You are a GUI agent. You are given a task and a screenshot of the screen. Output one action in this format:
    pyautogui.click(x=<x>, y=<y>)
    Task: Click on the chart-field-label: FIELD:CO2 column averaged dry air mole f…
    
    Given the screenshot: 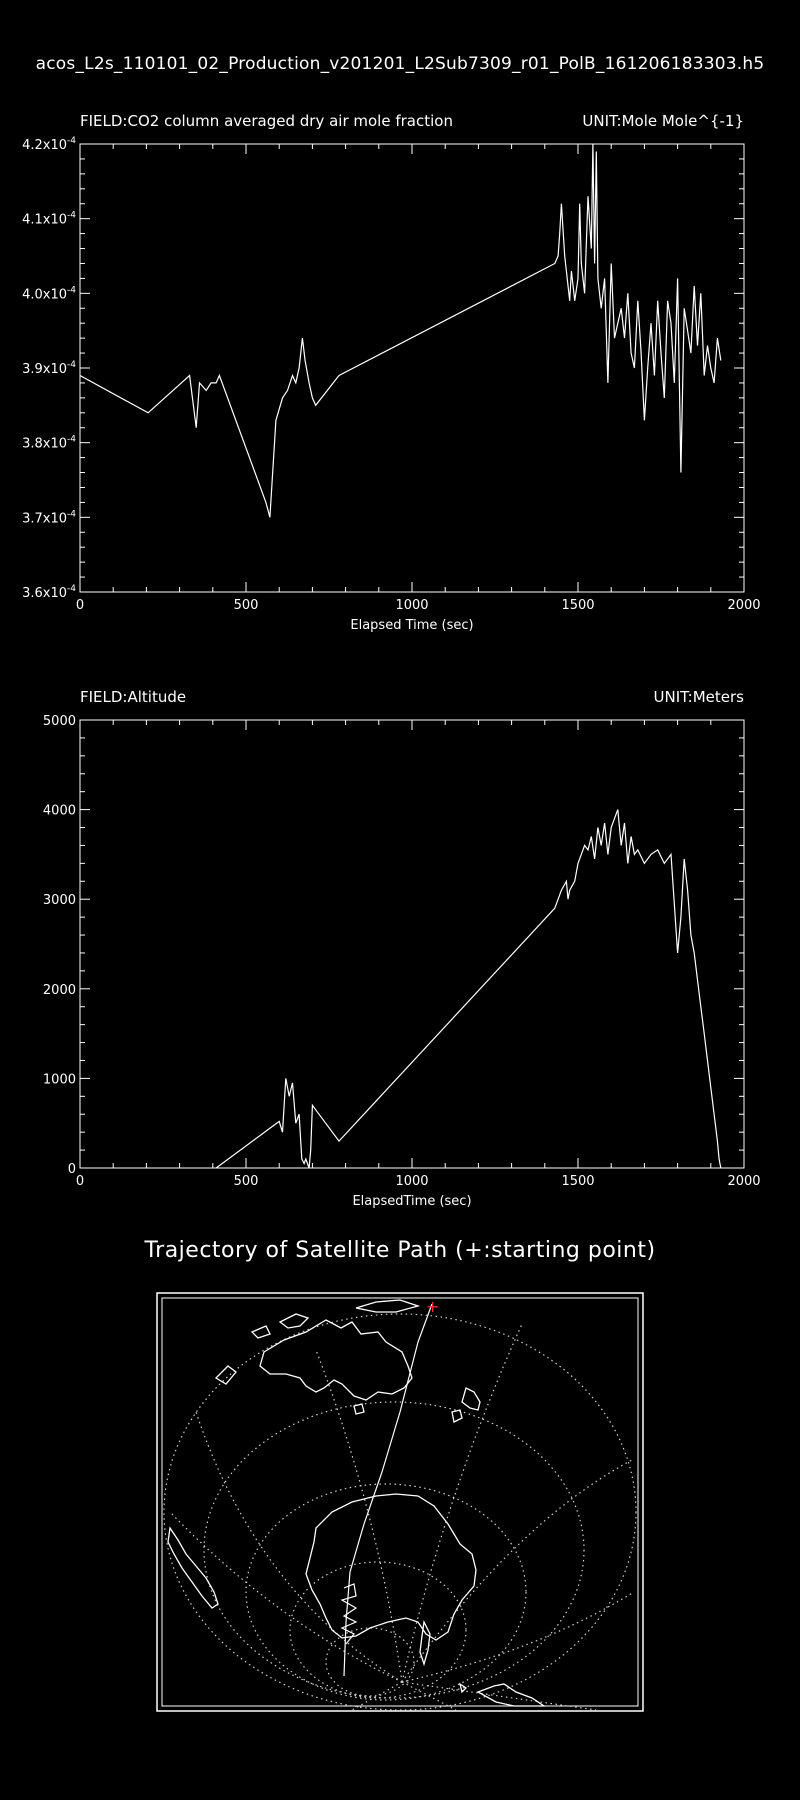 What is the action you would take?
    pyautogui.click(x=266, y=121)
    